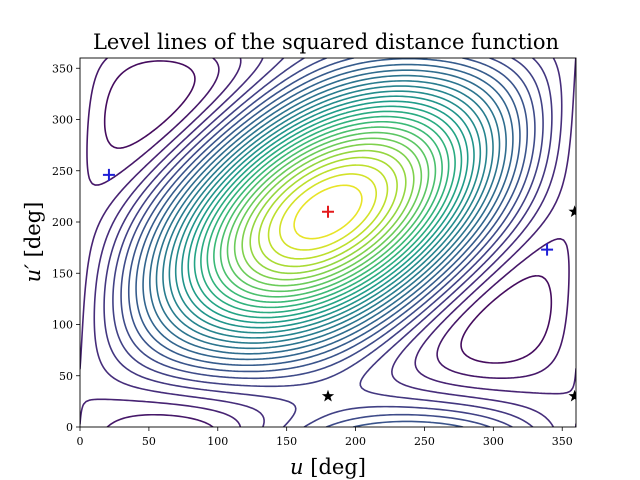 This screenshot has height=480, width=640. What do you see at coordinates (62, 68) in the screenshot?
I see `y-tick-label: 350` at bounding box center [62, 68].